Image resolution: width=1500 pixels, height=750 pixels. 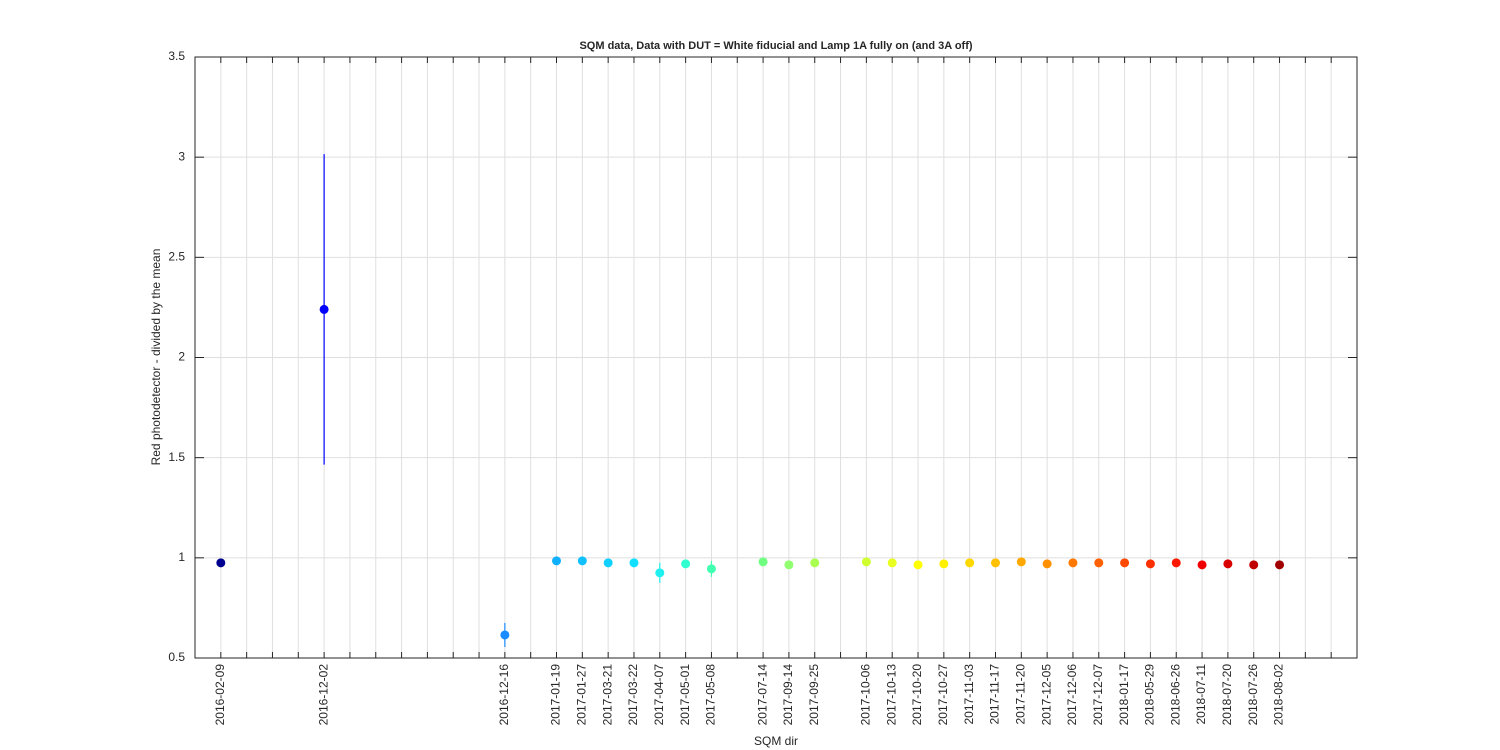 I want to click on x-tick-label: 2016-12-02, so click(x=323, y=695).